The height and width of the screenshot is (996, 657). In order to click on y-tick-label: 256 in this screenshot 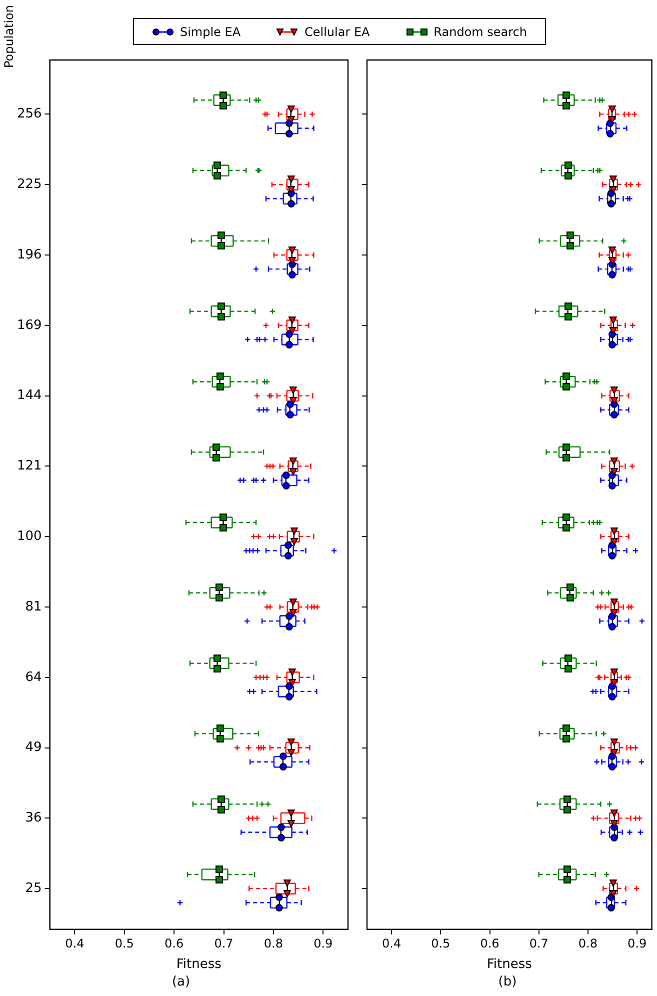, I will do `click(29, 114)`.